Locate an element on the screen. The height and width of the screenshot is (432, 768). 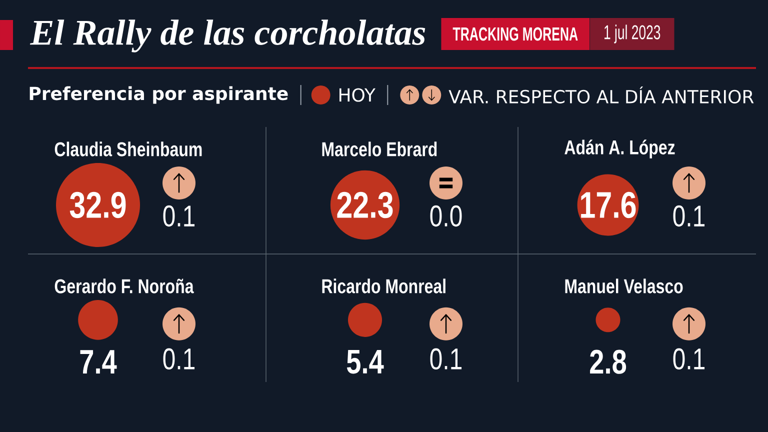
text: 1 jul 2023 is located at coordinates (632, 34).